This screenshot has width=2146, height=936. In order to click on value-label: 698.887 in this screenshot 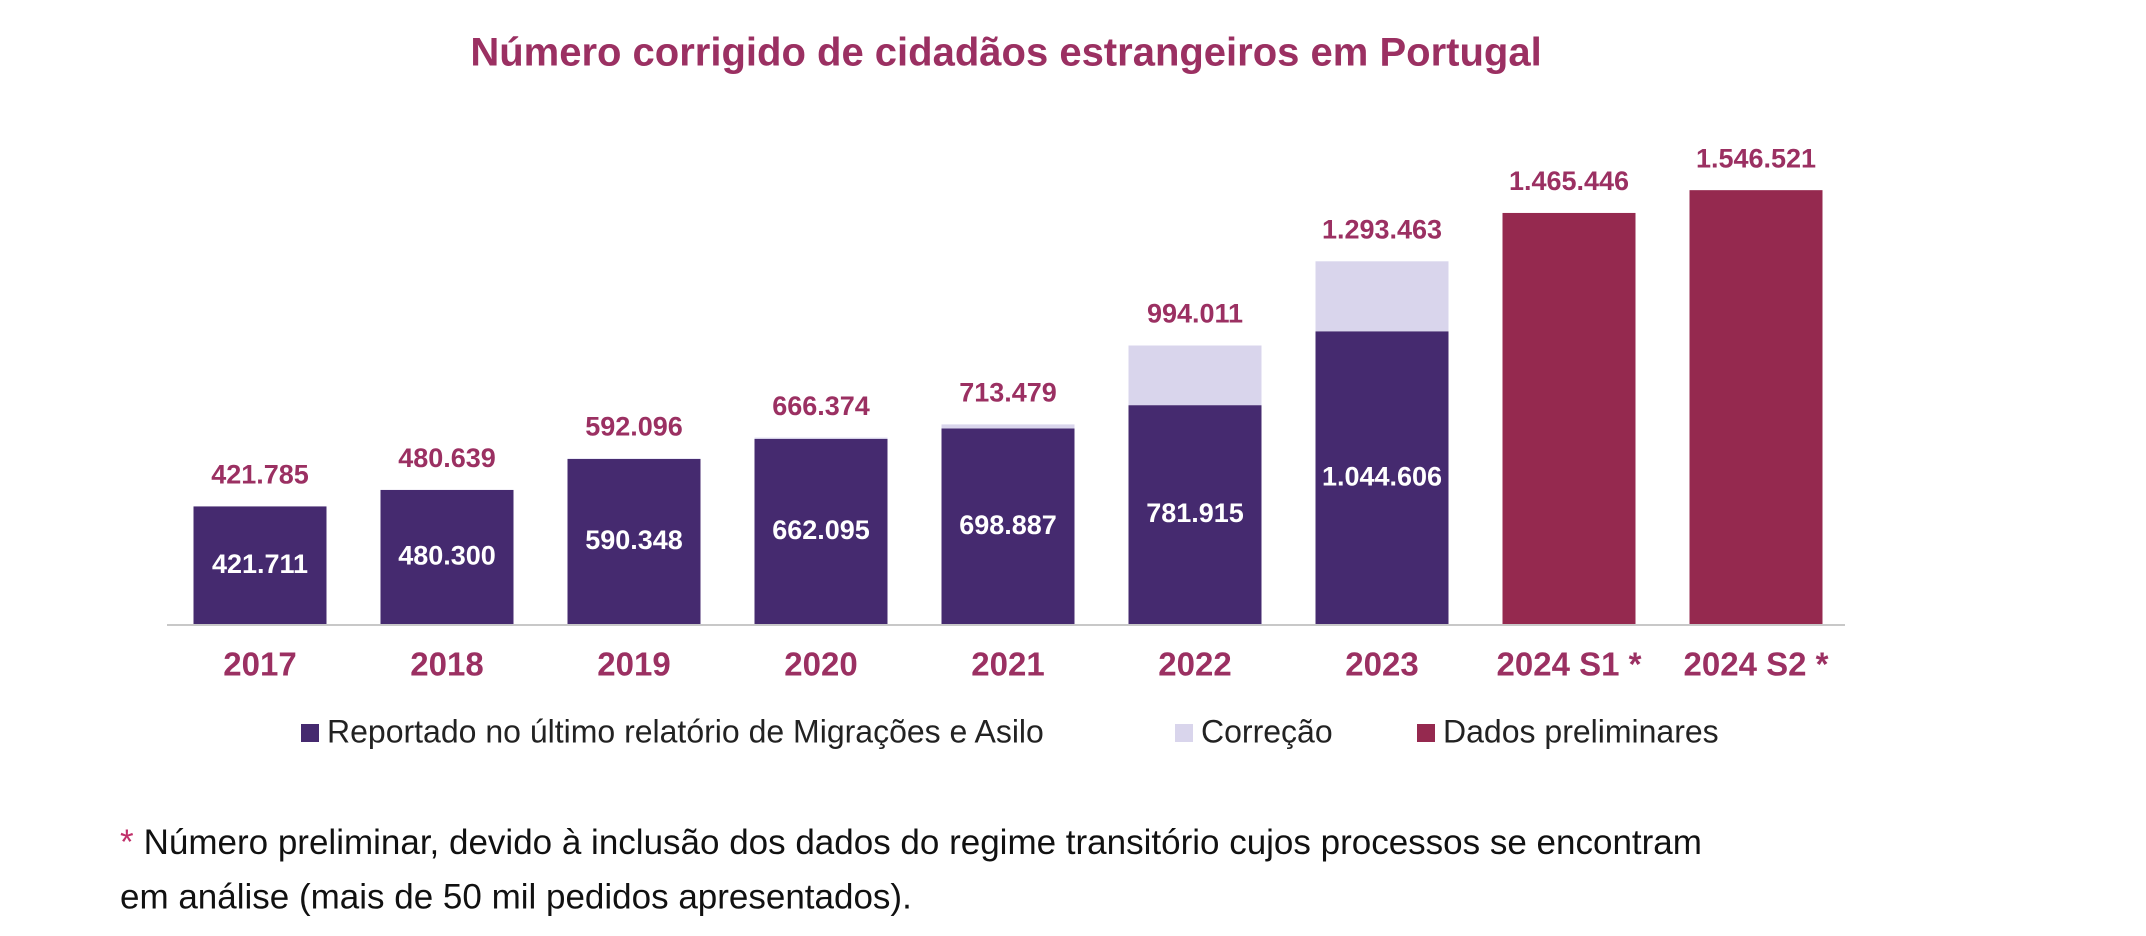, I will do `click(1008, 525)`.